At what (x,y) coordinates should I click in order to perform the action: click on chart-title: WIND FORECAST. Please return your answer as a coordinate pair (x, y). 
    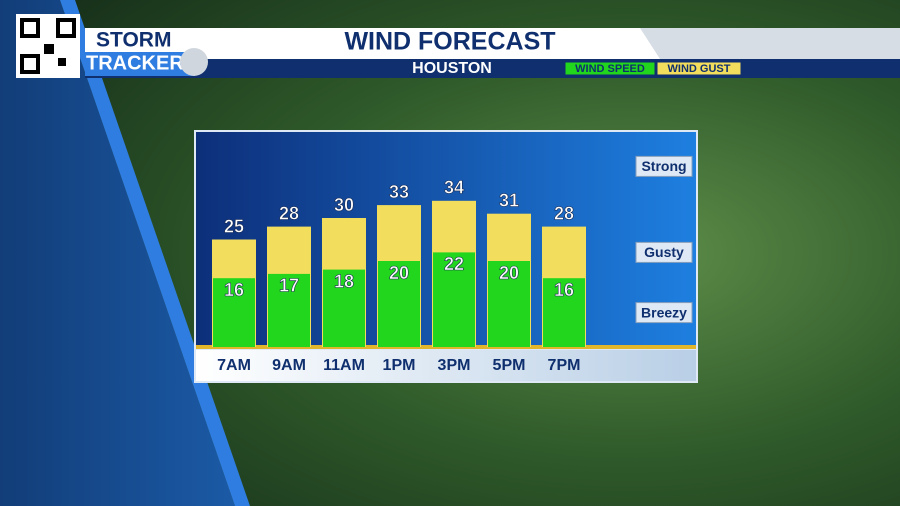
    Looking at the image, I should click on (449, 42).